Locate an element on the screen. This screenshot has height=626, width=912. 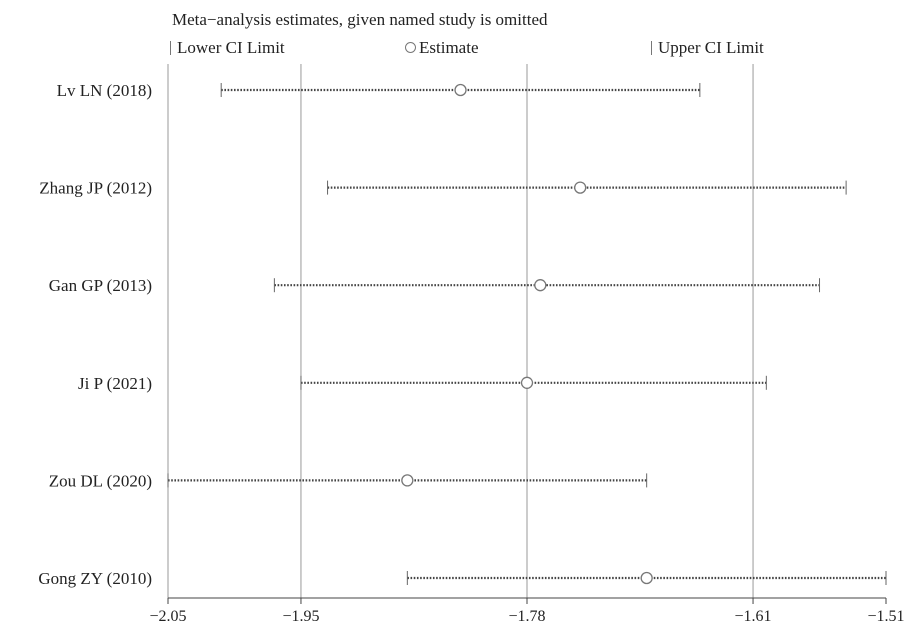
x-tick-label: −1.61 is located at coordinates (753, 616).